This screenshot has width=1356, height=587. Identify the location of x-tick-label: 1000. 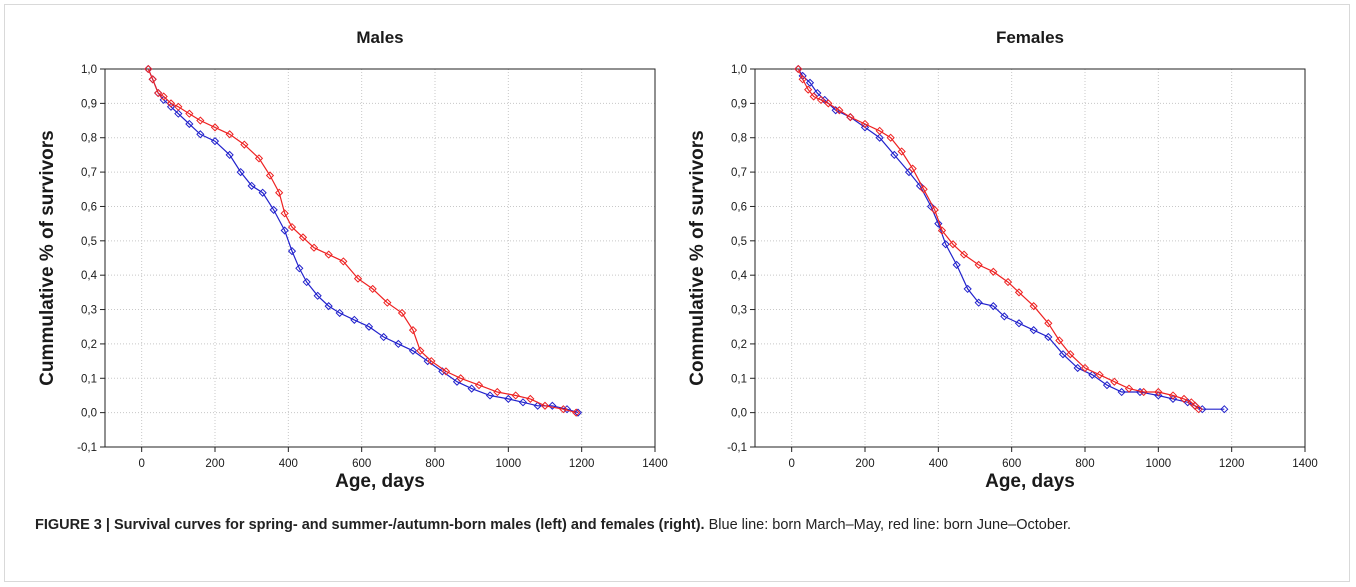
(1159, 464).